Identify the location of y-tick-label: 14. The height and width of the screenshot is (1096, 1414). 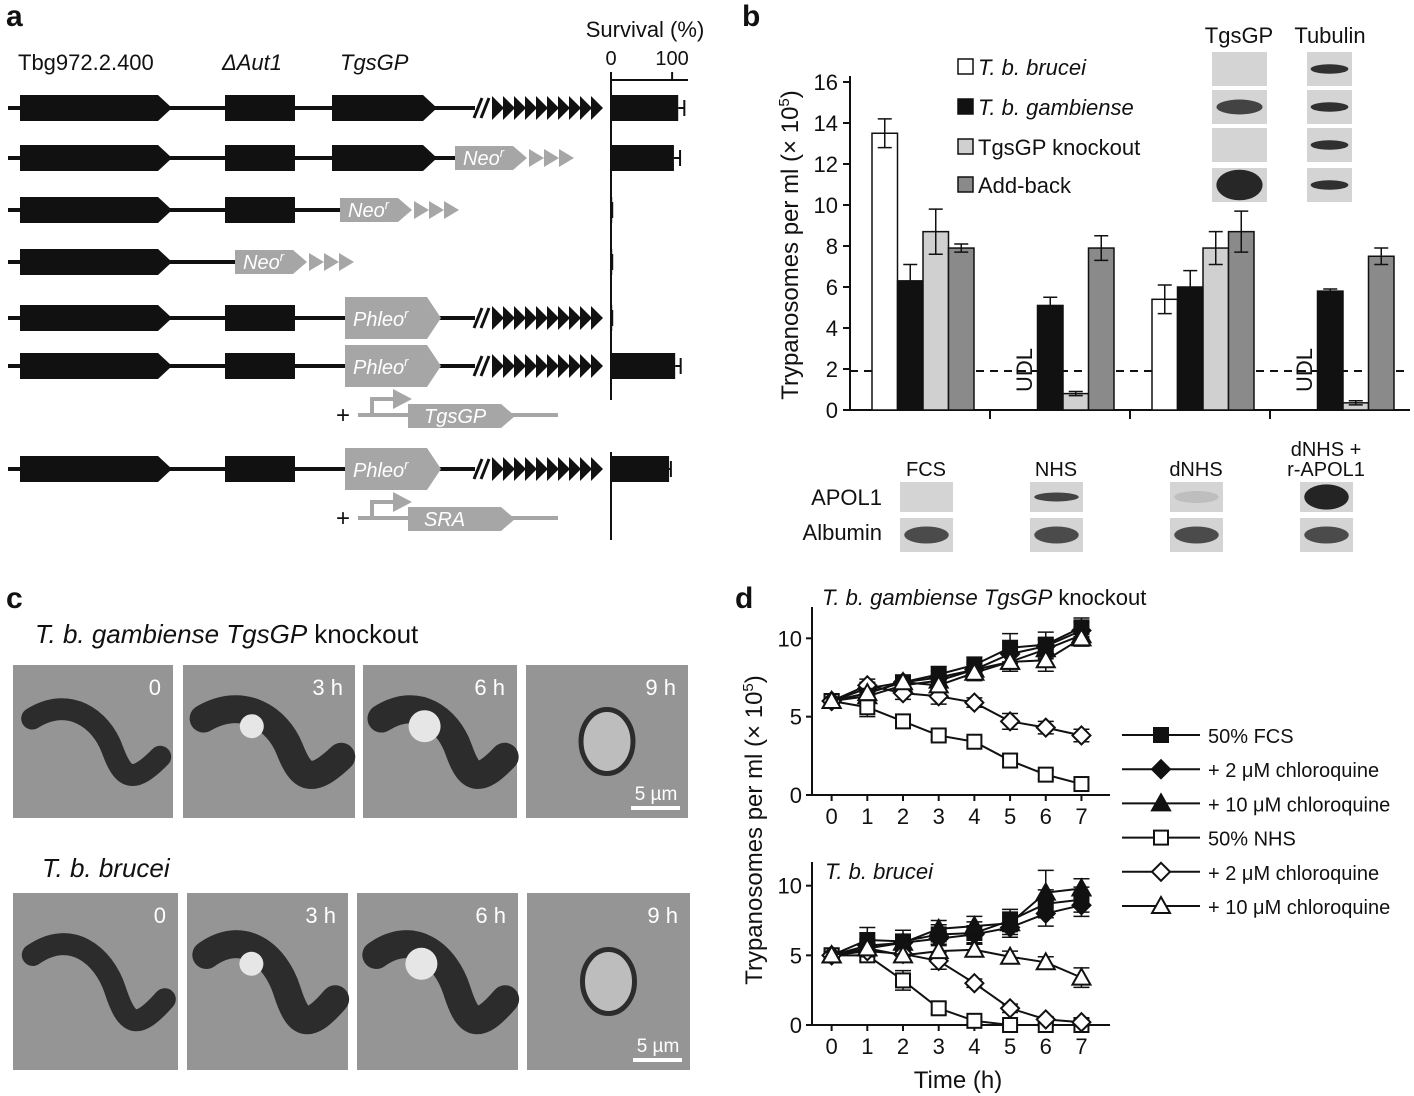
(826, 123).